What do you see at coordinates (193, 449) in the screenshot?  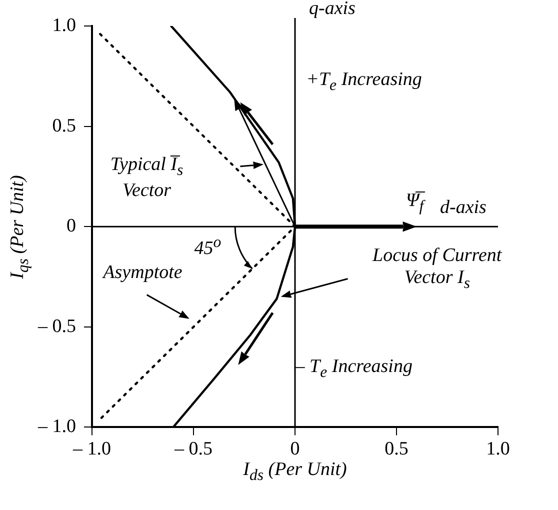 I see `x-tick-label: – 0.5` at bounding box center [193, 449].